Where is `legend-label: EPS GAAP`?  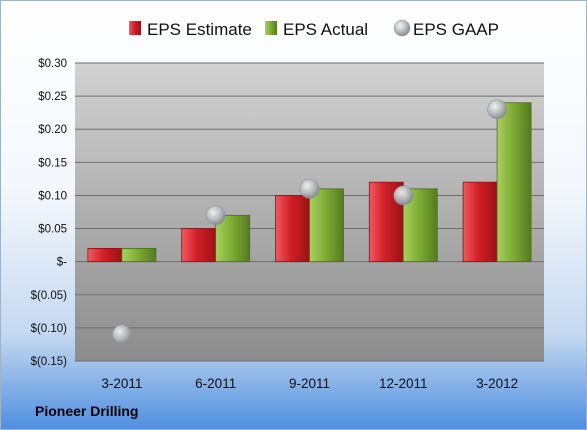 legend-label: EPS GAAP is located at coordinates (456, 29).